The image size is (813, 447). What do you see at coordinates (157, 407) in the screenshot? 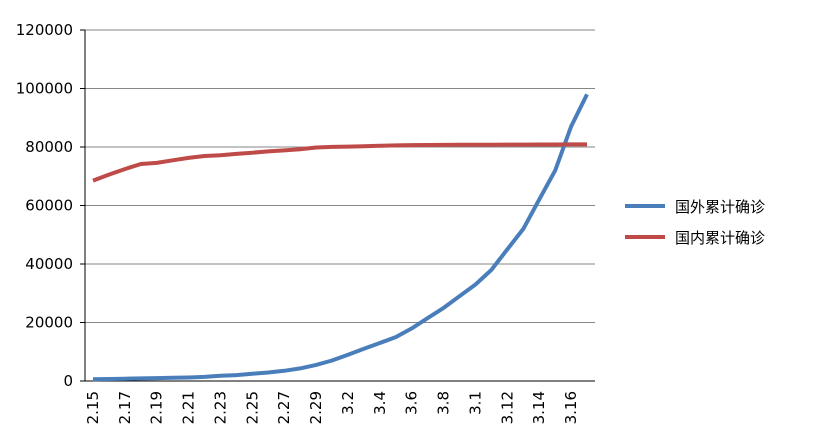
I see `x-tick-label: 2.19` at bounding box center [157, 407].